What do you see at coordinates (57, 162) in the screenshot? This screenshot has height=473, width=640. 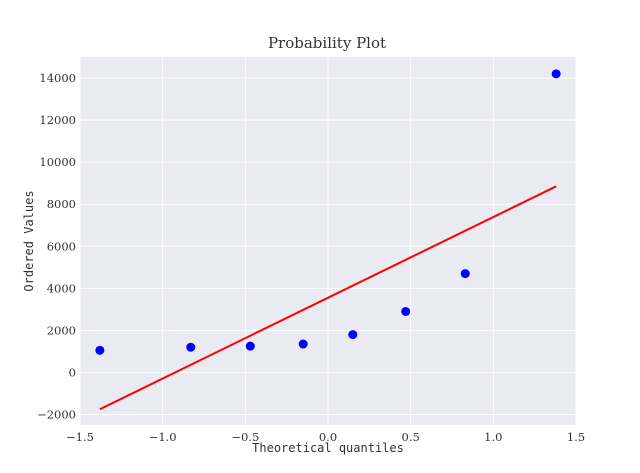 I see `y-tick-label: 10000` at bounding box center [57, 162].